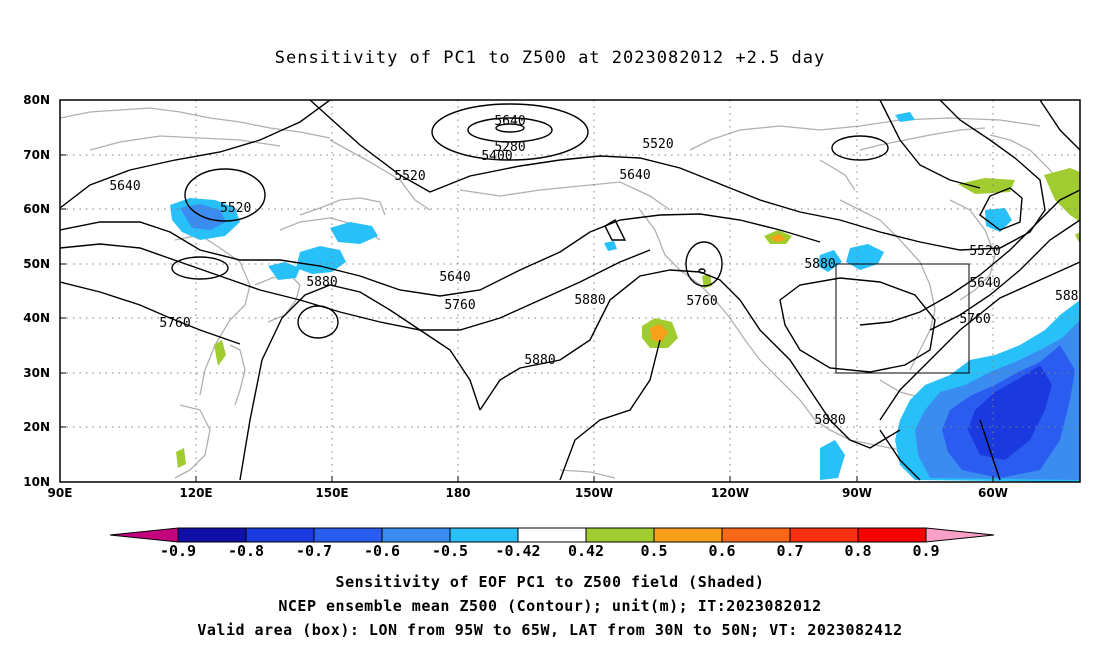  I want to click on lon-label: 150E, so click(331, 493).